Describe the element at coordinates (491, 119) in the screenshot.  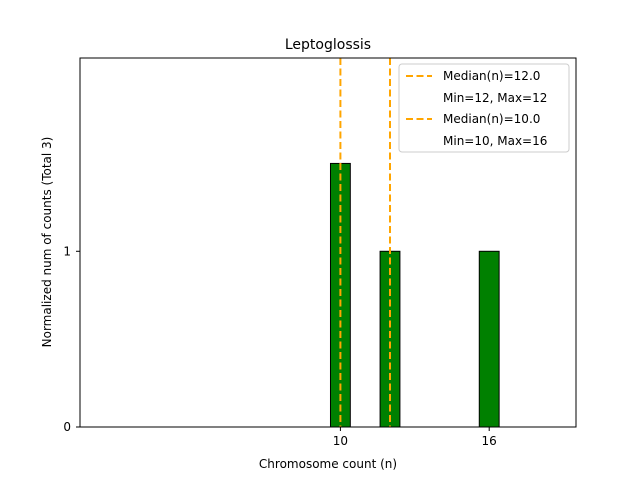
I see `legend-label-1: Median(n)=10.0` at that location.